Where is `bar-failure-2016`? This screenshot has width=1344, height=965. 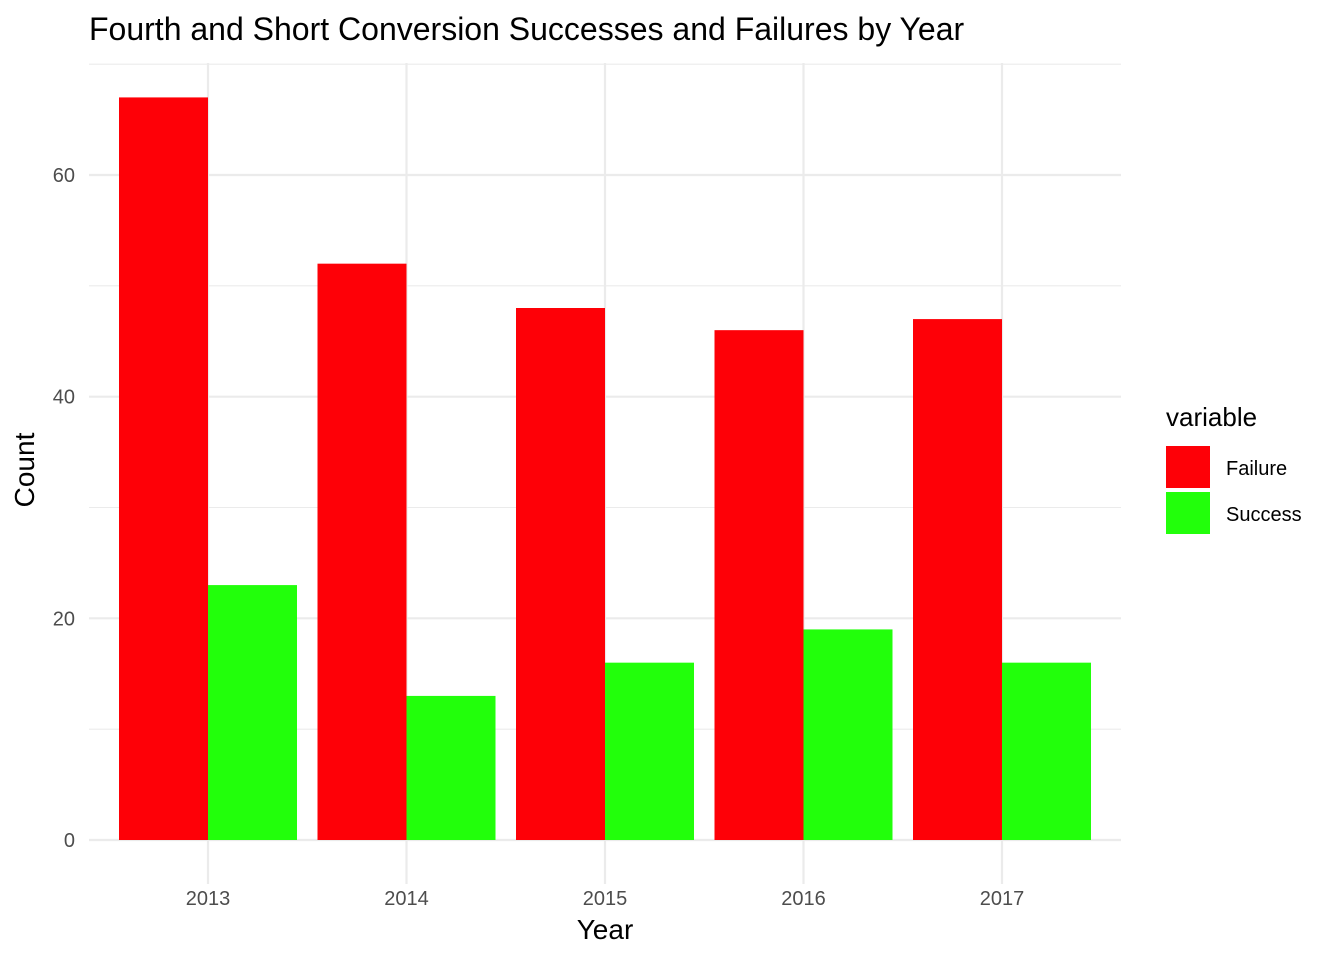 bar-failure-2016 is located at coordinates (759, 585).